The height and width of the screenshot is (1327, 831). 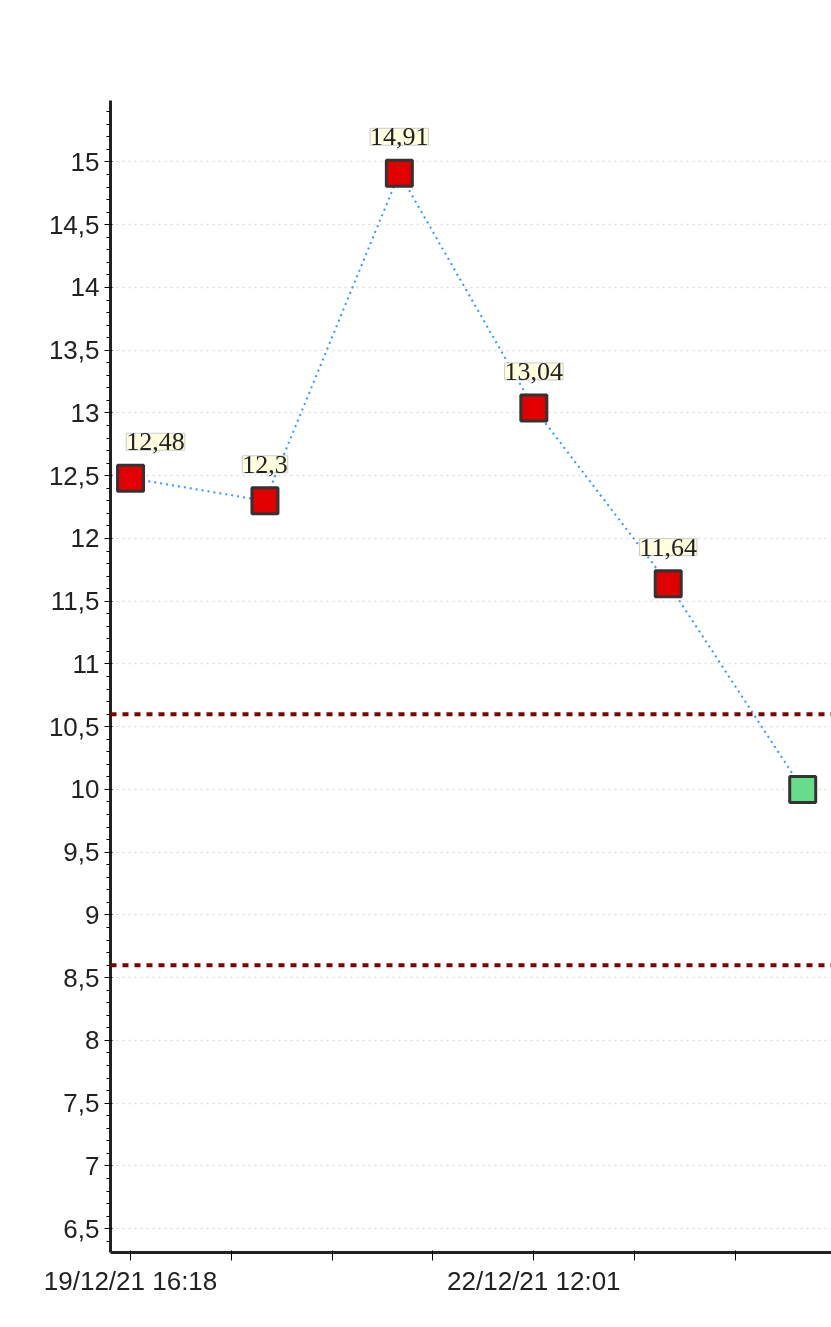 What do you see at coordinates (155, 442) in the screenshot?
I see `data-label: 12,48` at bounding box center [155, 442].